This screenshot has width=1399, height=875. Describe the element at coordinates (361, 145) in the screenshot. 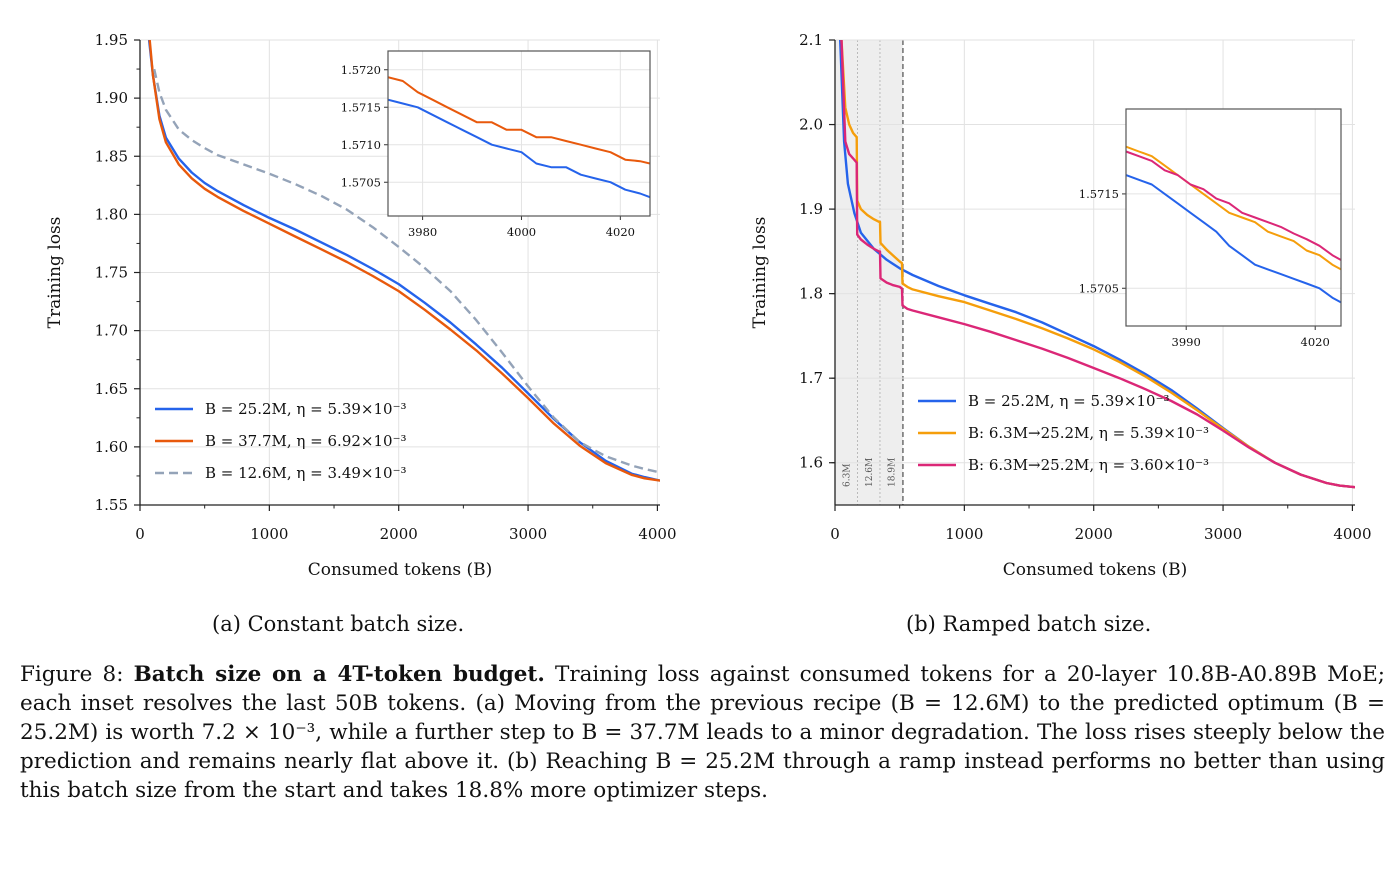

I see `inset-y-tick-label: 1.5710` at that location.